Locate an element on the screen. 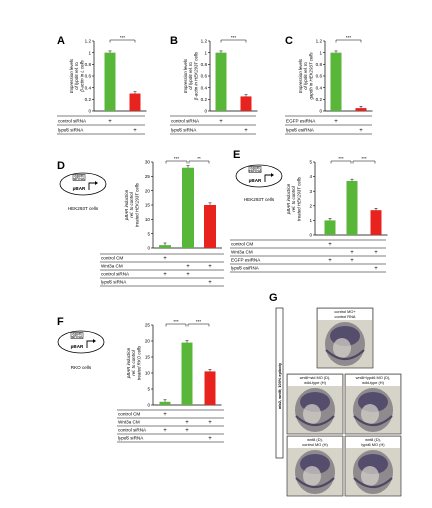  panel-letter: D is located at coordinates (61, 166).